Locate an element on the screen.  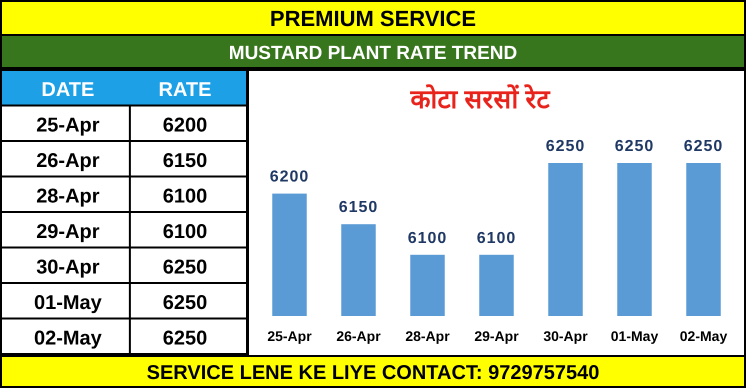
text: PREMIUM SERVICE is located at coordinates (373, 18).